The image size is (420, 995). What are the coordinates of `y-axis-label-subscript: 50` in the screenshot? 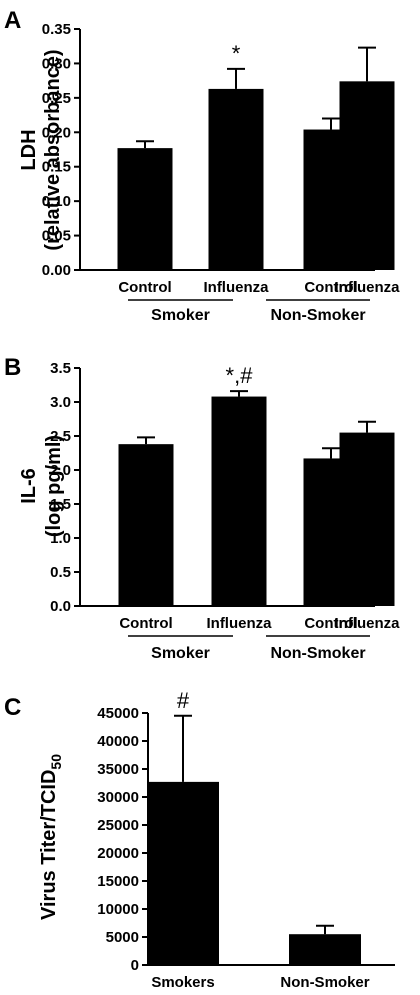 It's located at (56, 762).